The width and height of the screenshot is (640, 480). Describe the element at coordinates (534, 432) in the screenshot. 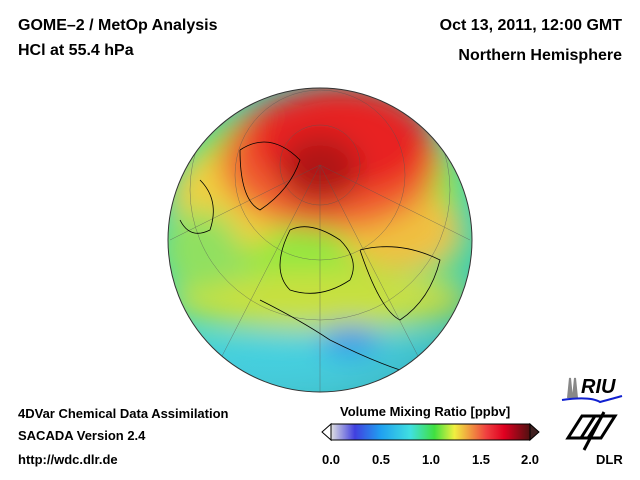

I see `colorbar-over-arrow` at that location.